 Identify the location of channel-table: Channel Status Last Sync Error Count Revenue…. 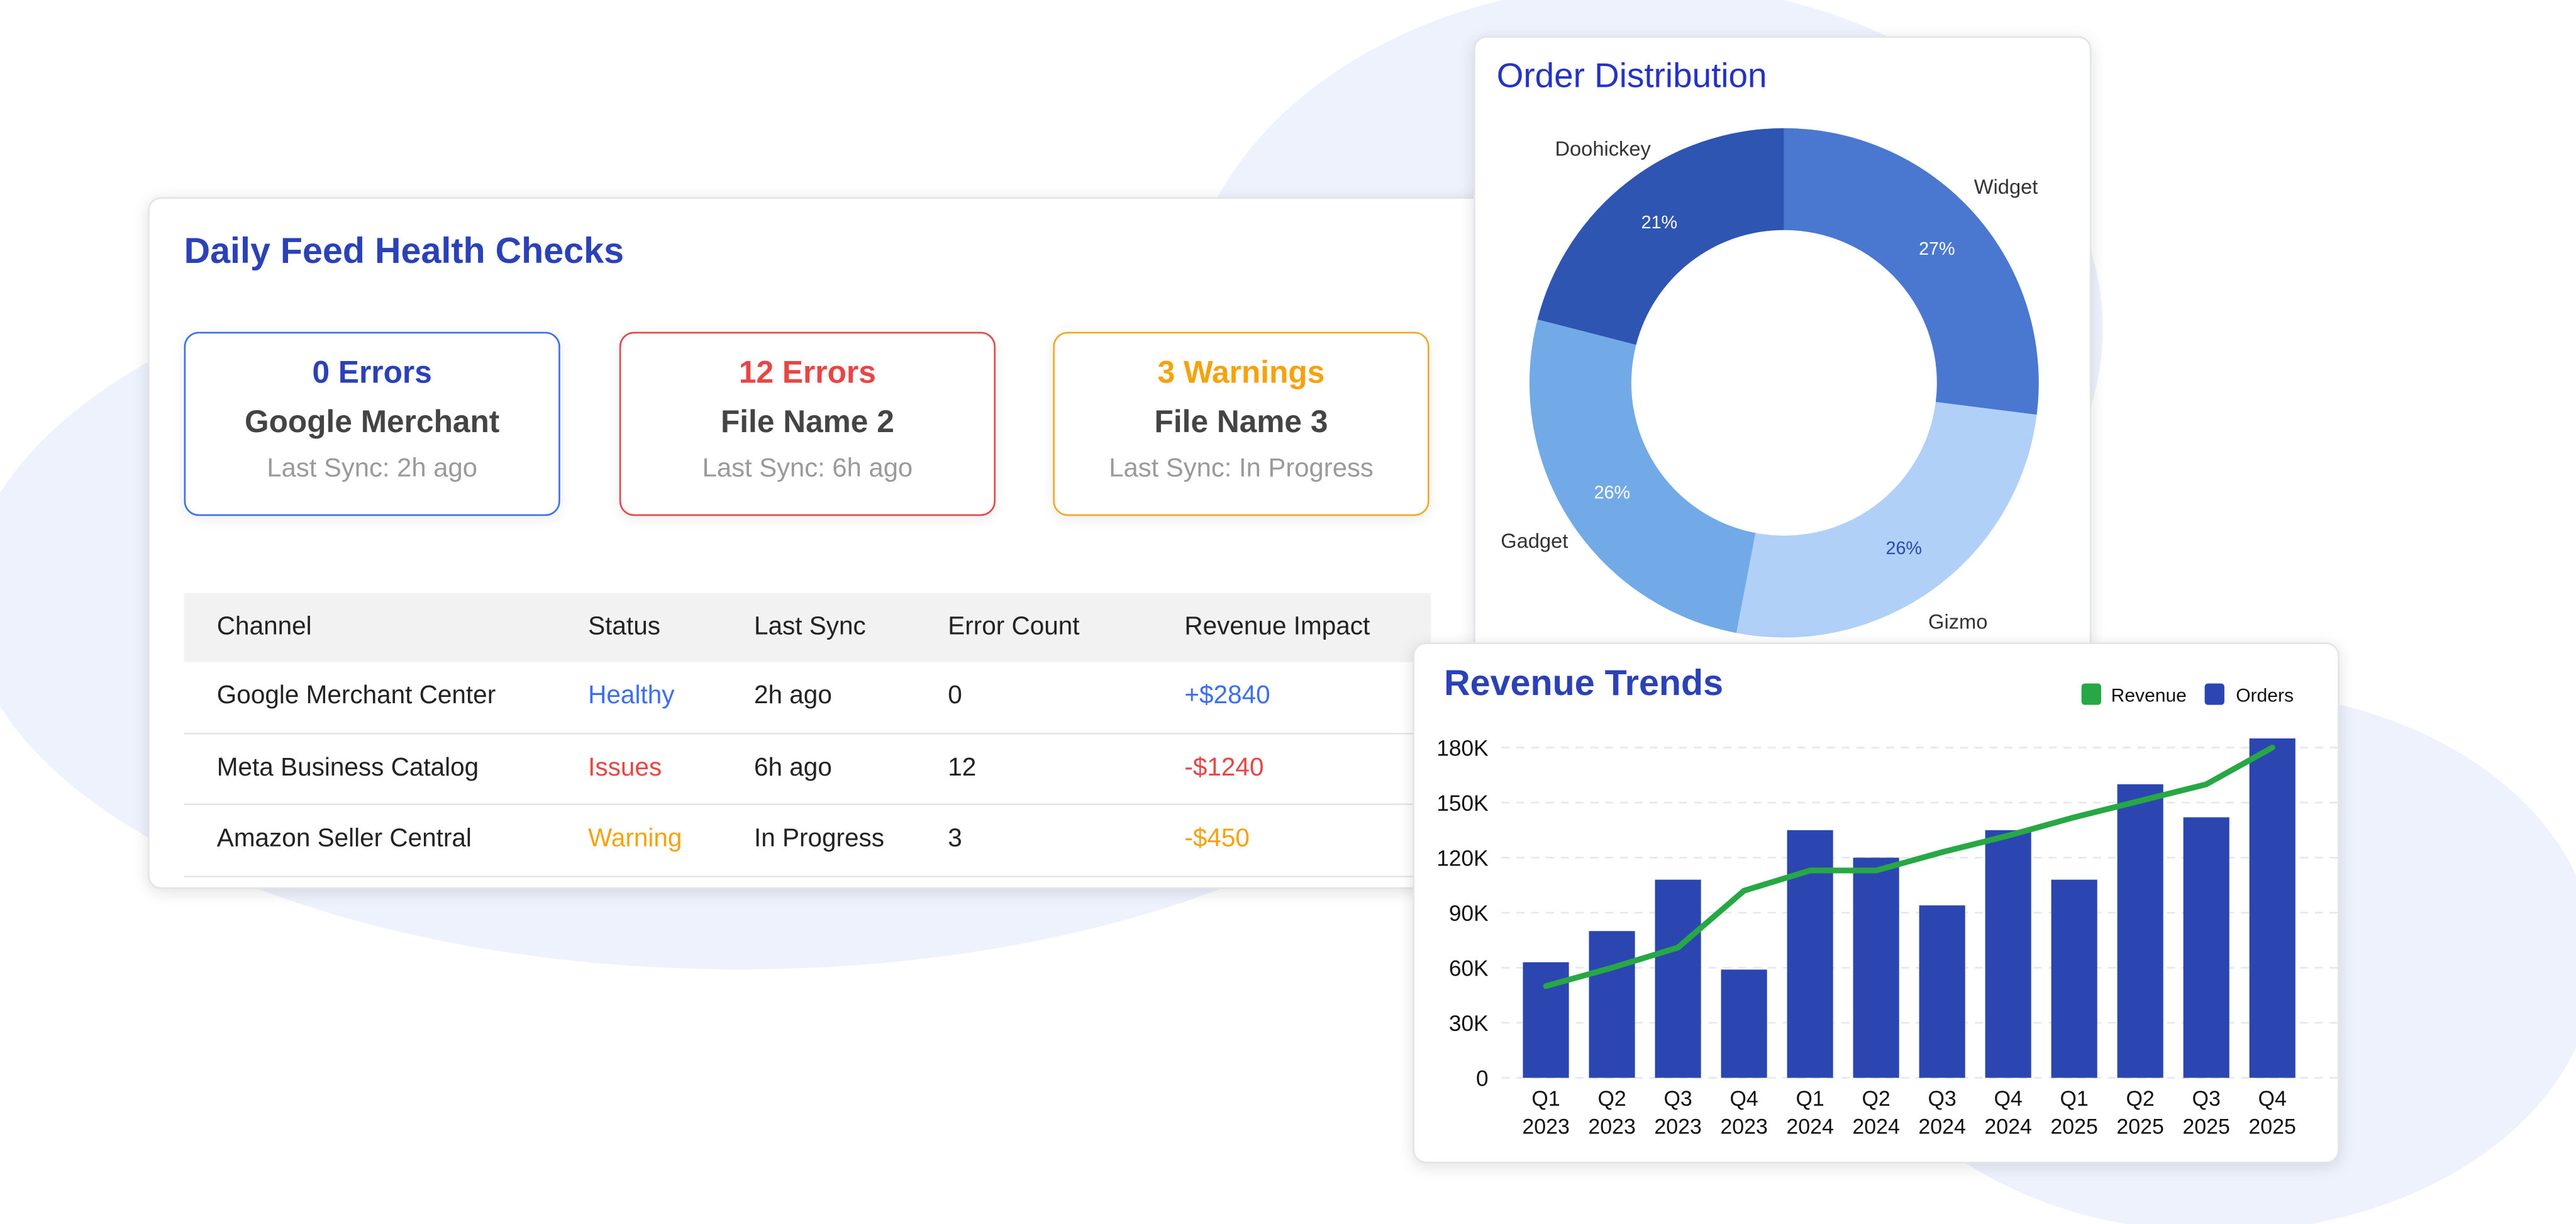
(807, 735).